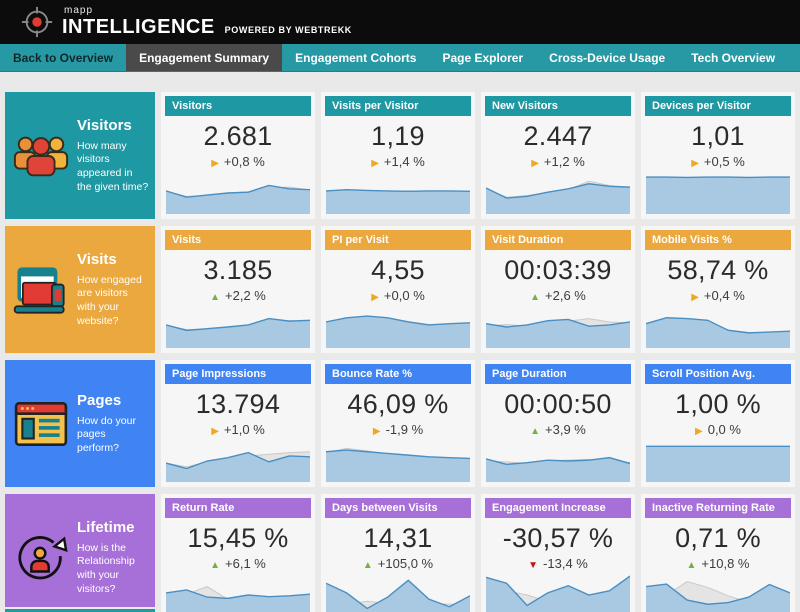  Describe the element at coordinates (794, 57) in the screenshot. I see `tab-page-path-explorer: Page Path Explorer` at that location.